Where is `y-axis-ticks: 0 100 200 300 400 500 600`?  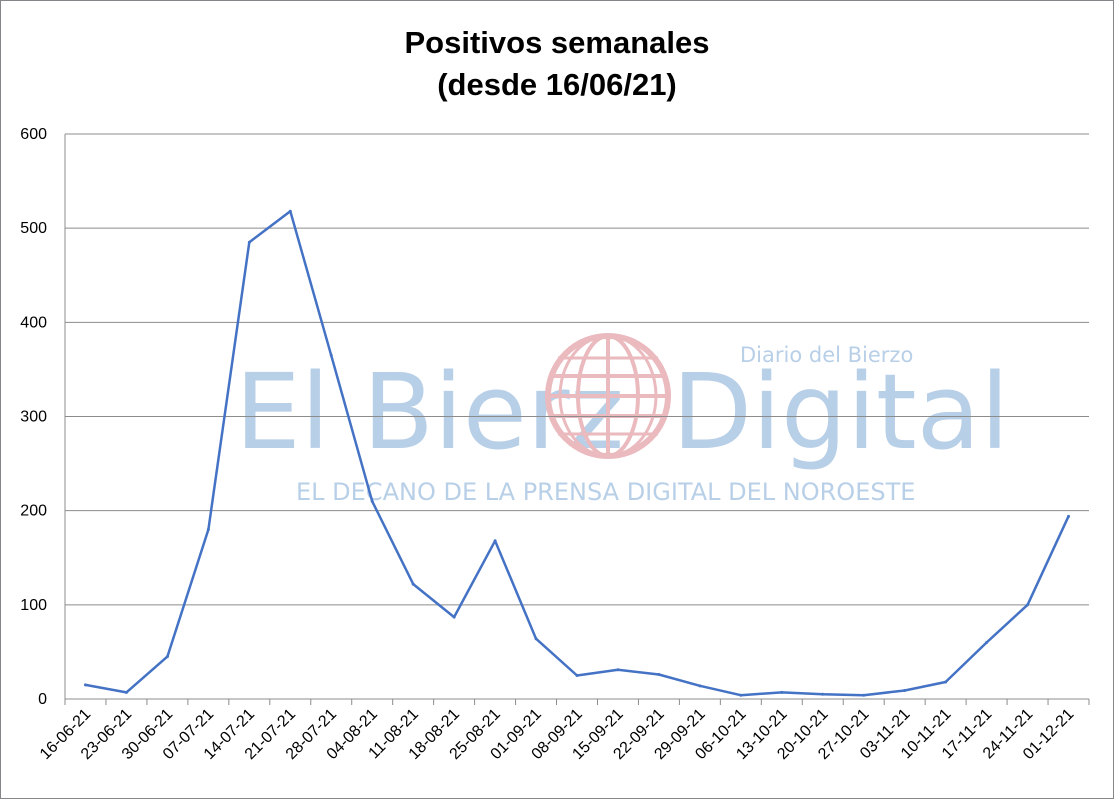
y-axis-ticks: 0 100 200 300 400 500 600 is located at coordinates (33, 417).